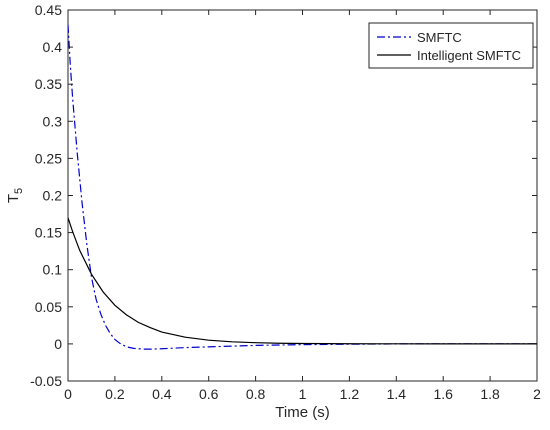 Image resolution: width=550 pixels, height=430 pixels. What do you see at coordinates (48, 84) in the screenshot?
I see `y-tick-label: 0.35` at bounding box center [48, 84].